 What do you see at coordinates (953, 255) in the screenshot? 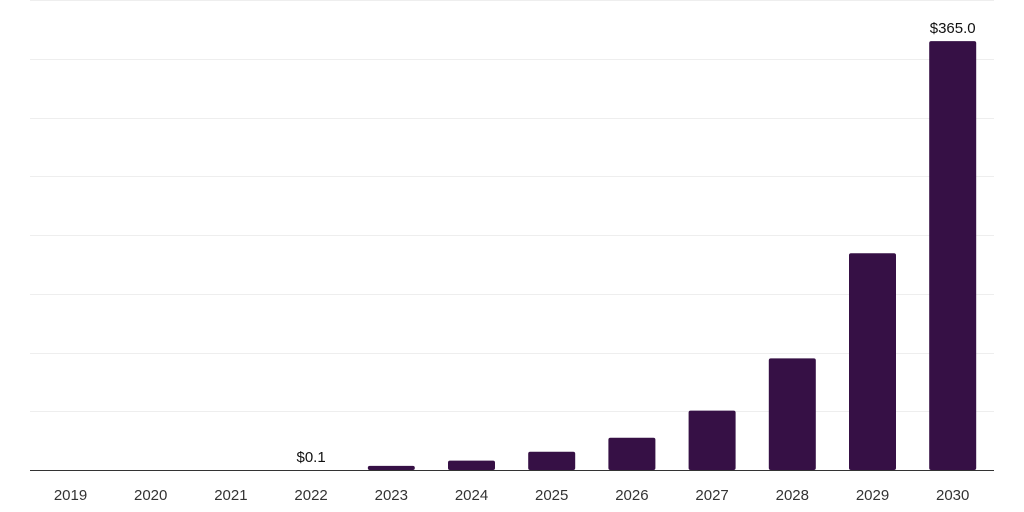
I see `bar-2030` at bounding box center [953, 255].